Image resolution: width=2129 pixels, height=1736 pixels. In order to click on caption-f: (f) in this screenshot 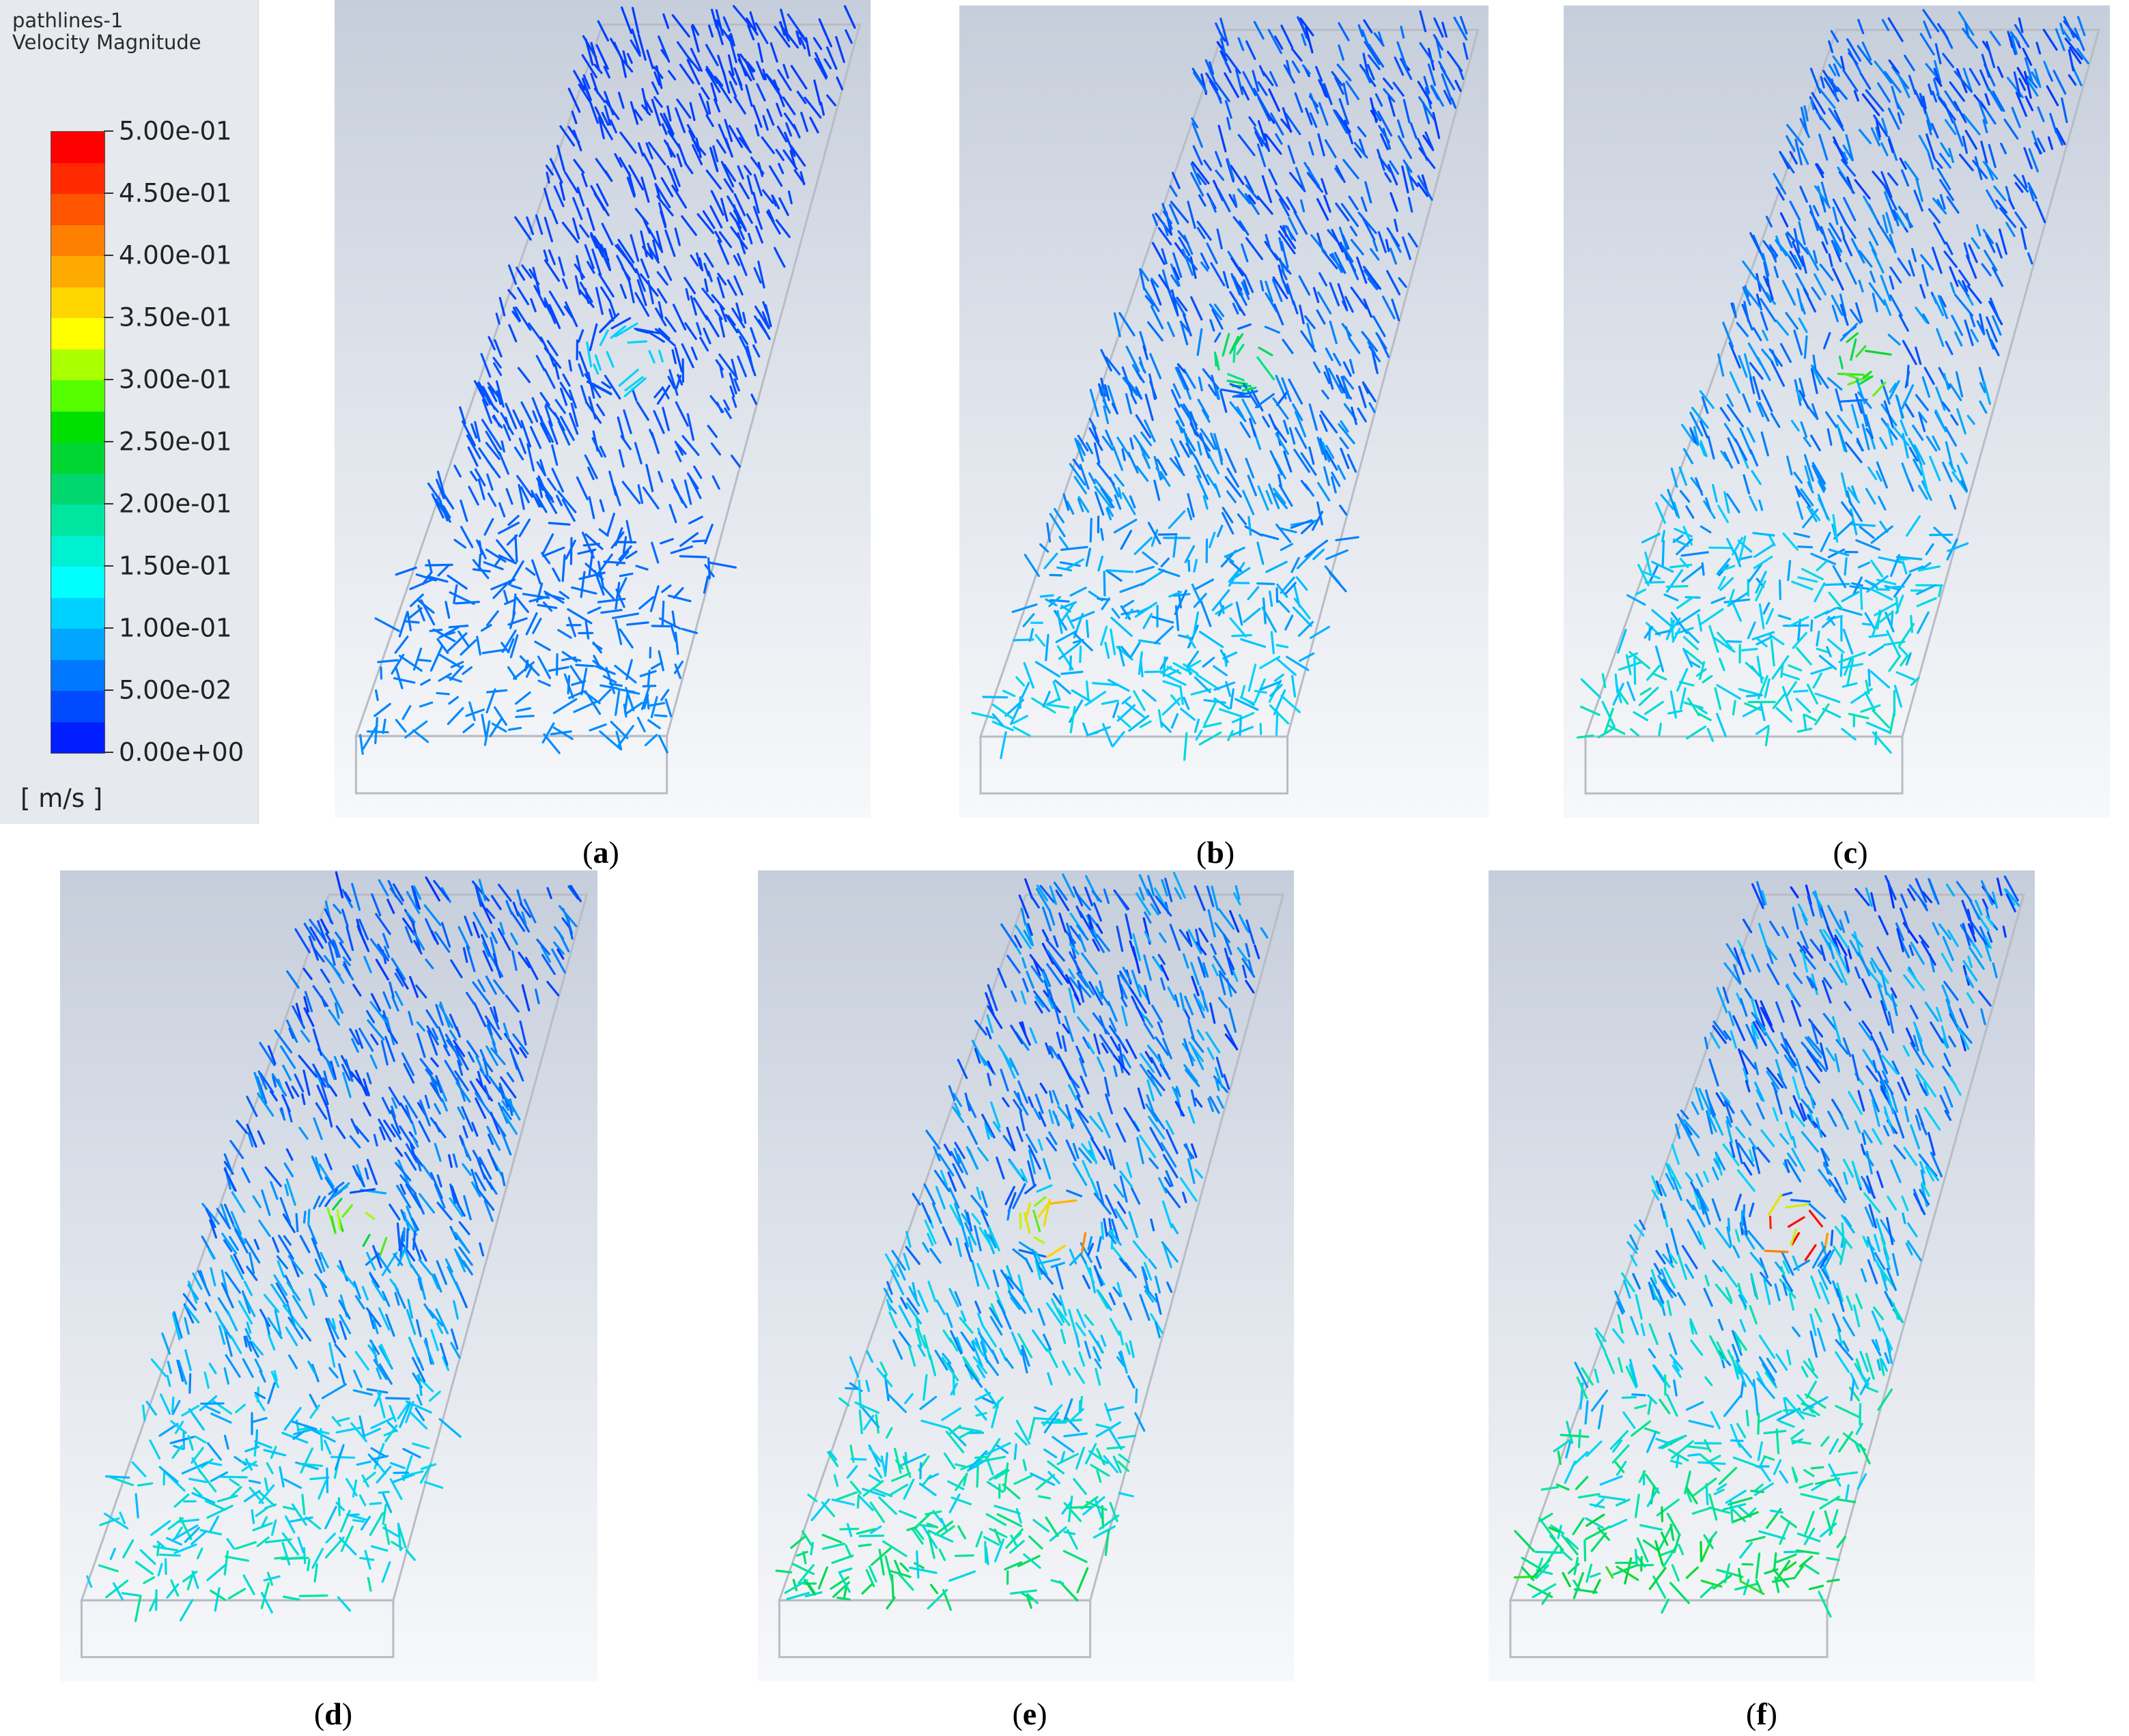, I will do `click(1761, 1714)`.